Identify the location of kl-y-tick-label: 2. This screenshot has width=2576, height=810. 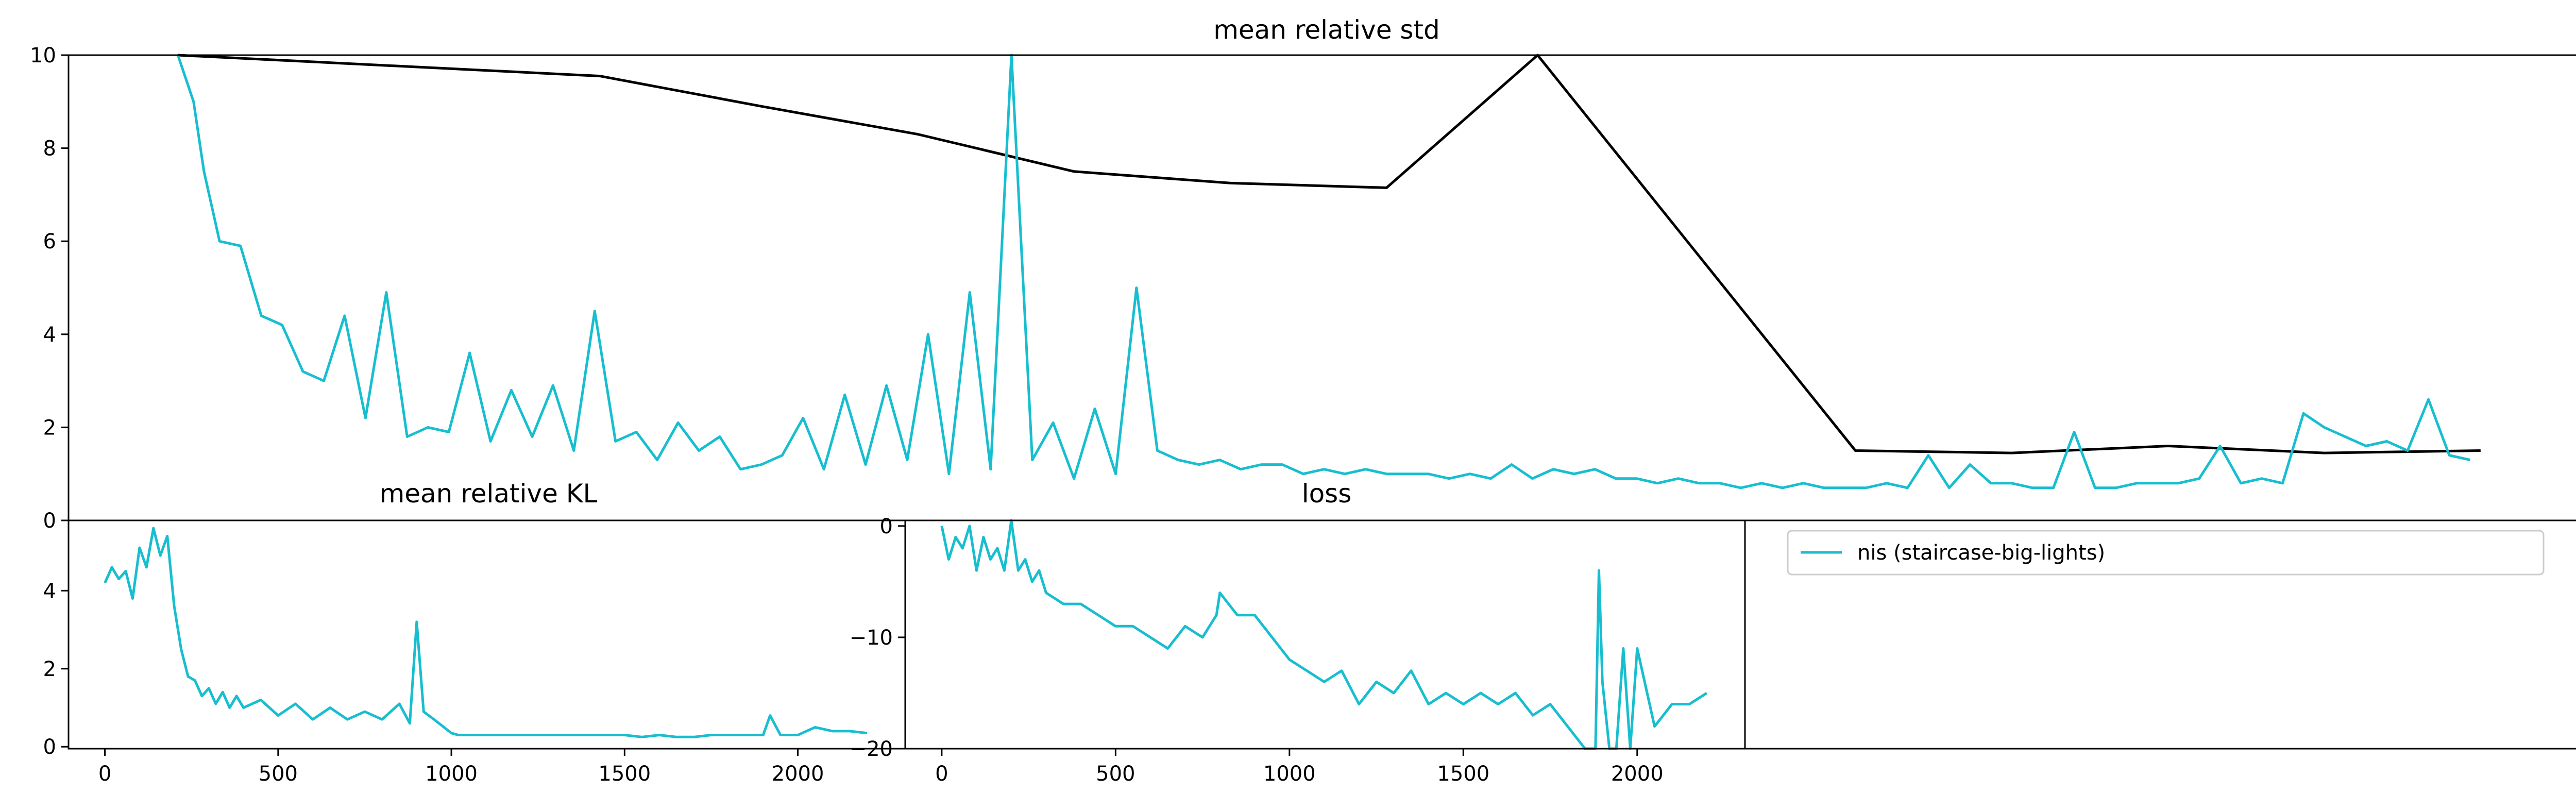
(49, 669).